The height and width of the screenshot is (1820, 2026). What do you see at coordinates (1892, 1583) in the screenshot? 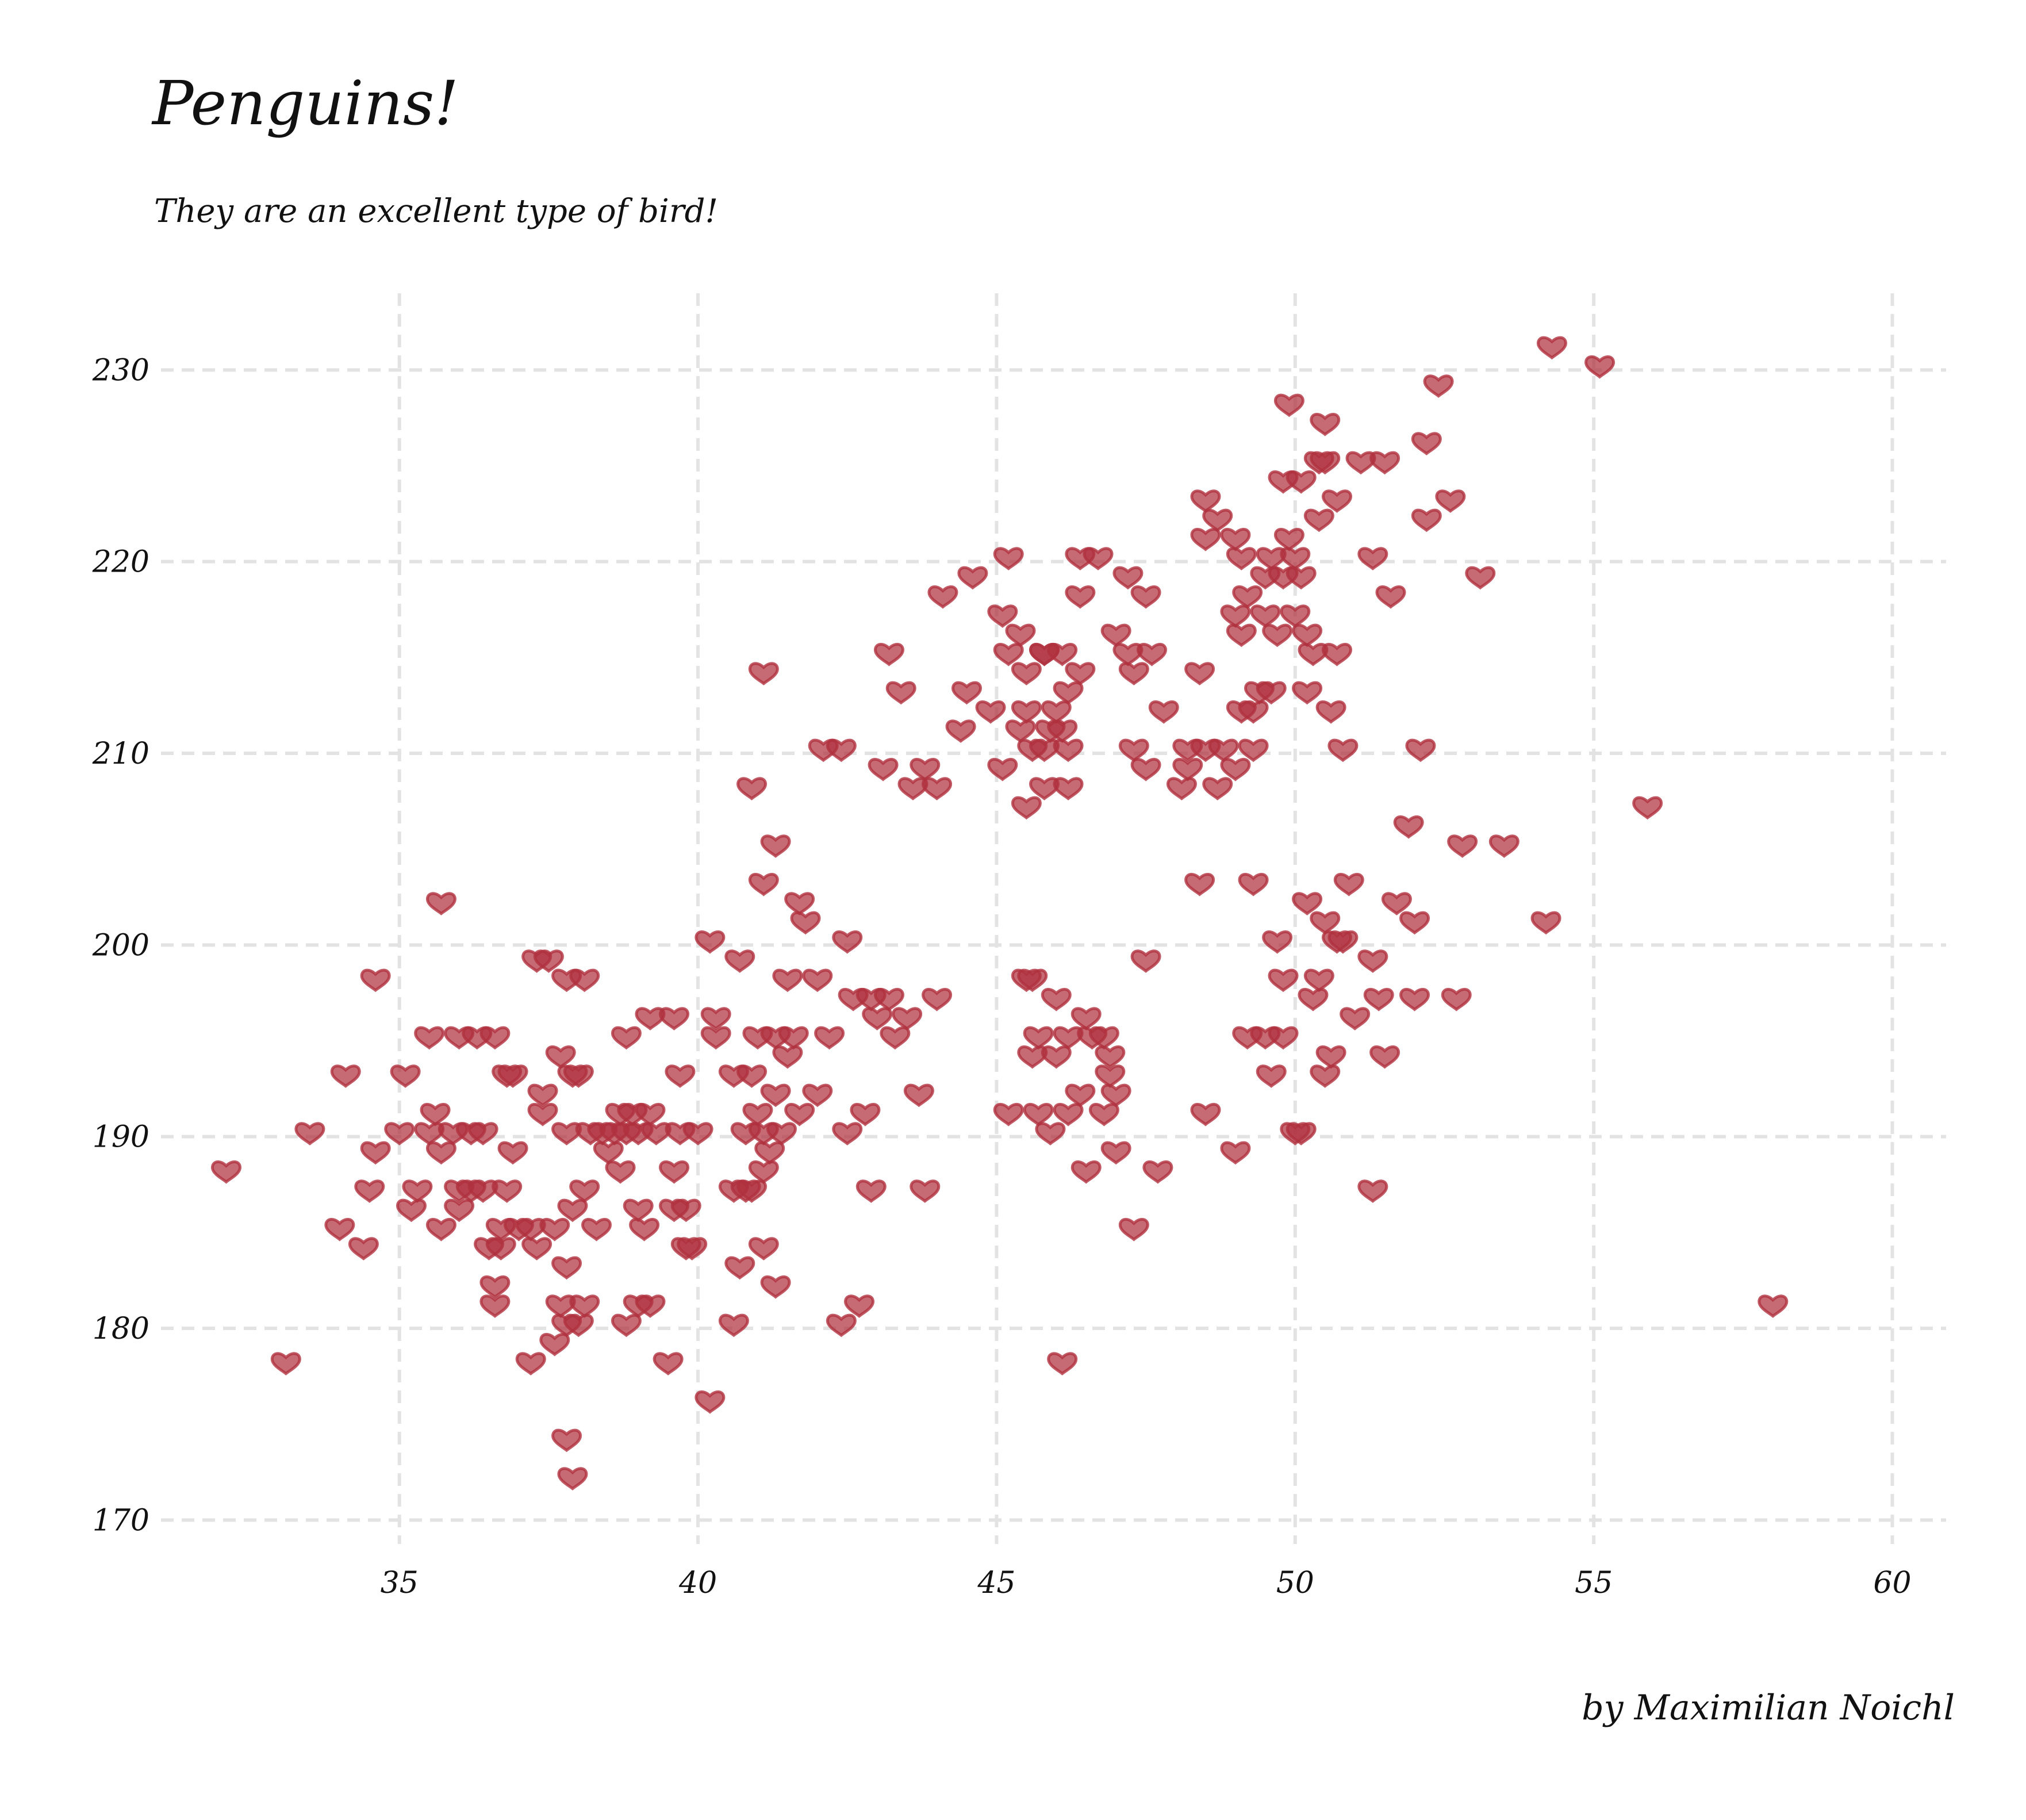
I see `x-tick-label: 60` at bounding box center [1892, 1583].